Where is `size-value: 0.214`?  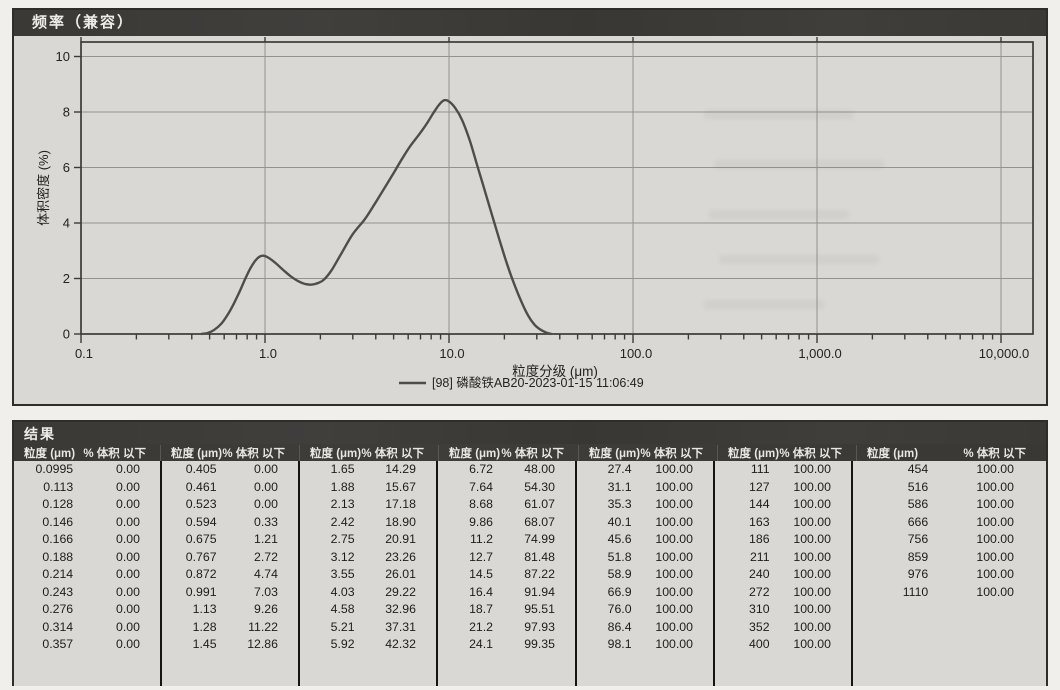
size-value: 0.214 is located at coordinates (58, 574).